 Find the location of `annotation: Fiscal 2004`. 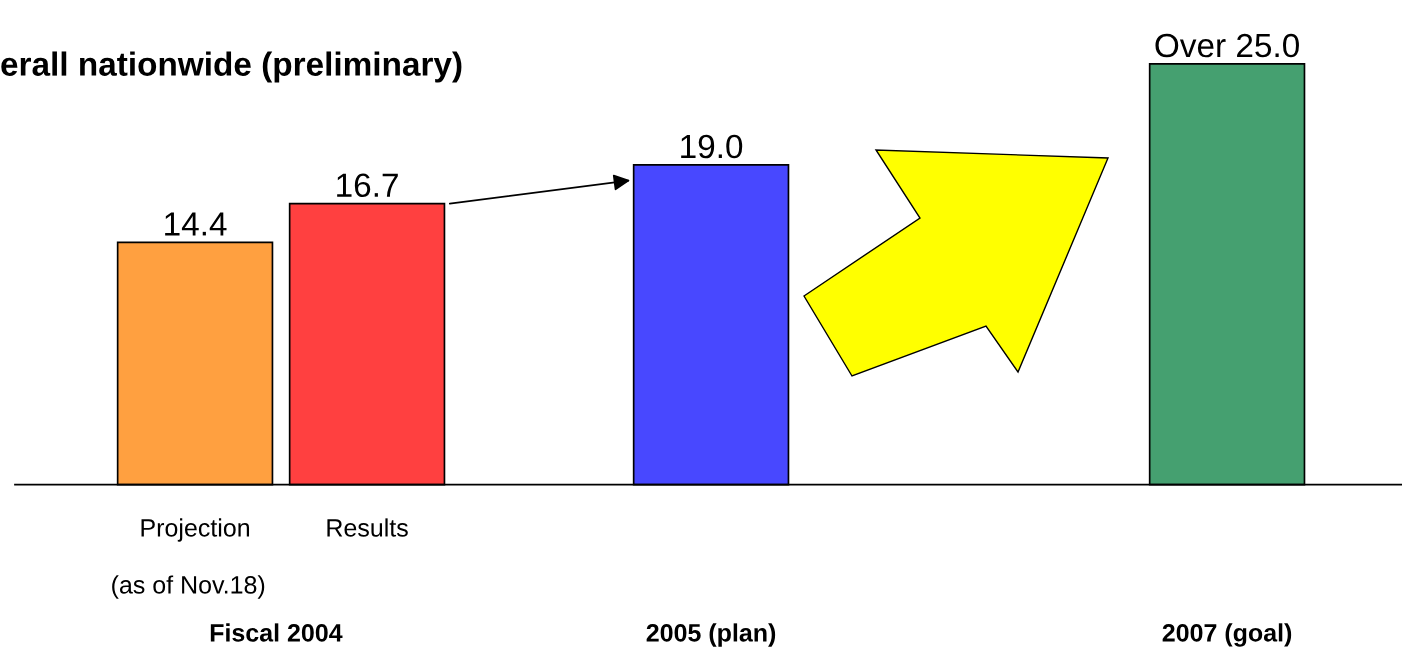

annotation: Fiscal 2004 is located at coordinates (276, 632).